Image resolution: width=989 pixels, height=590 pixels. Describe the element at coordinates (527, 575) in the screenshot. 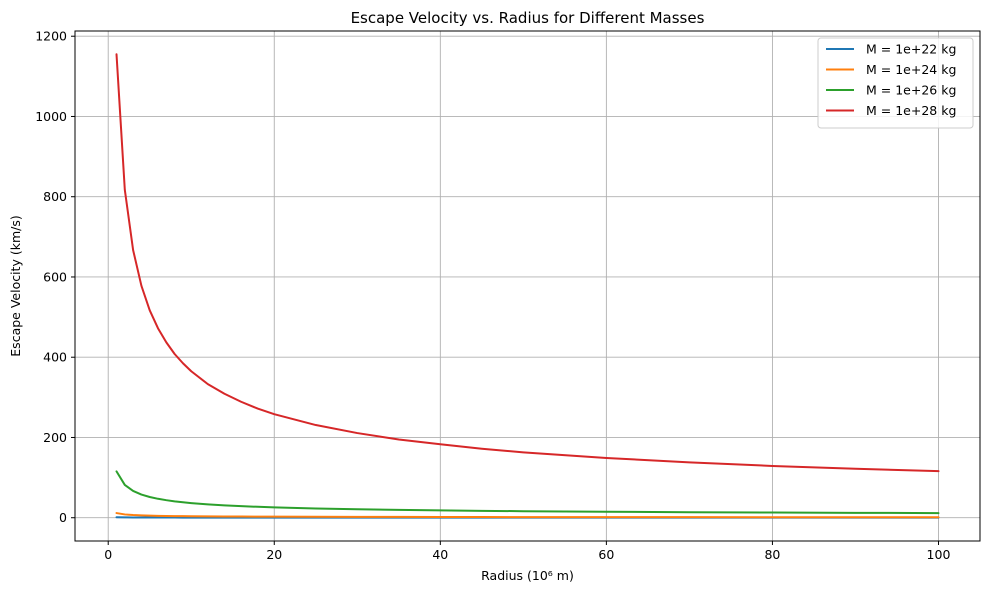

I see `x-axis-label: Radius (10⁶ m)` at that location.